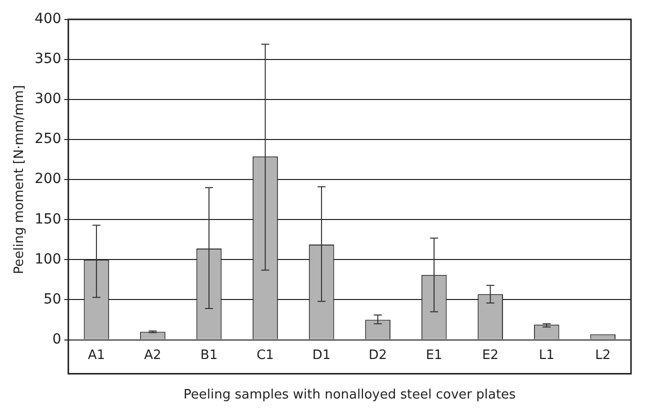 Image resolution: width=651 pixels, height=415 pixels. What do you see at coordinates (52, 299) in the screenshot?
I see `y-tick-label: 50` at bounding box center [52, 299].